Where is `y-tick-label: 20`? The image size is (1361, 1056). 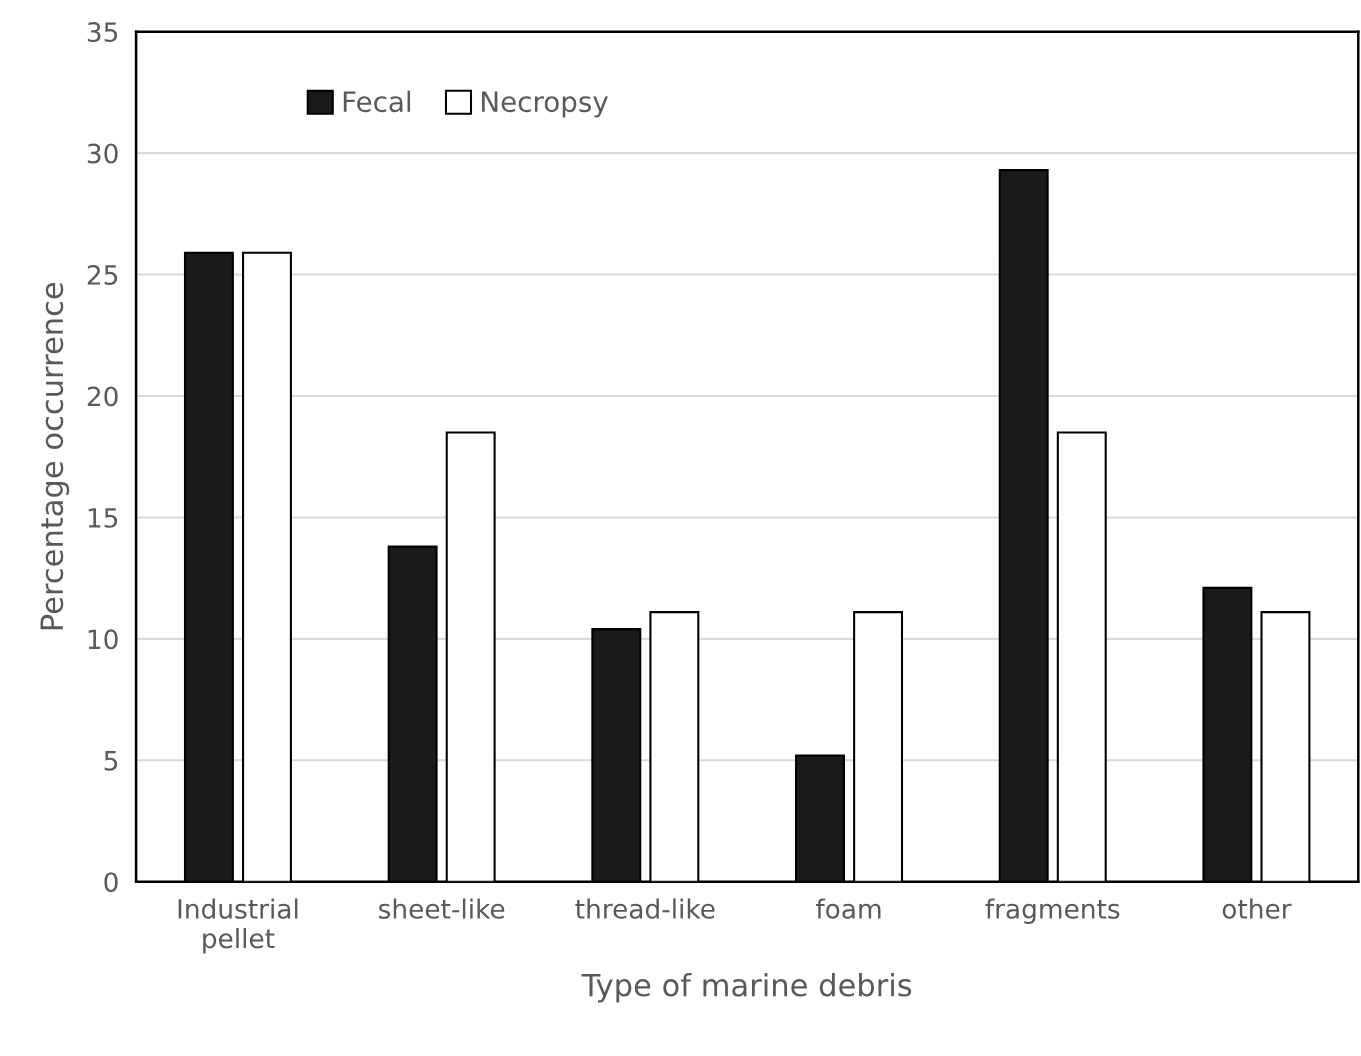 y-tick-label: 20 is located at coordinates (102, 396).